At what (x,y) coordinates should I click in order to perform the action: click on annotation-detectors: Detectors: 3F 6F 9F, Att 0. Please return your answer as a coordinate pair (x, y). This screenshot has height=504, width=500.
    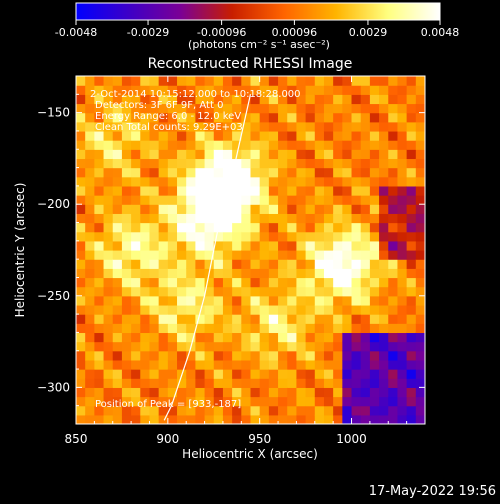
    Looking at the image, I should click on (159, 105).